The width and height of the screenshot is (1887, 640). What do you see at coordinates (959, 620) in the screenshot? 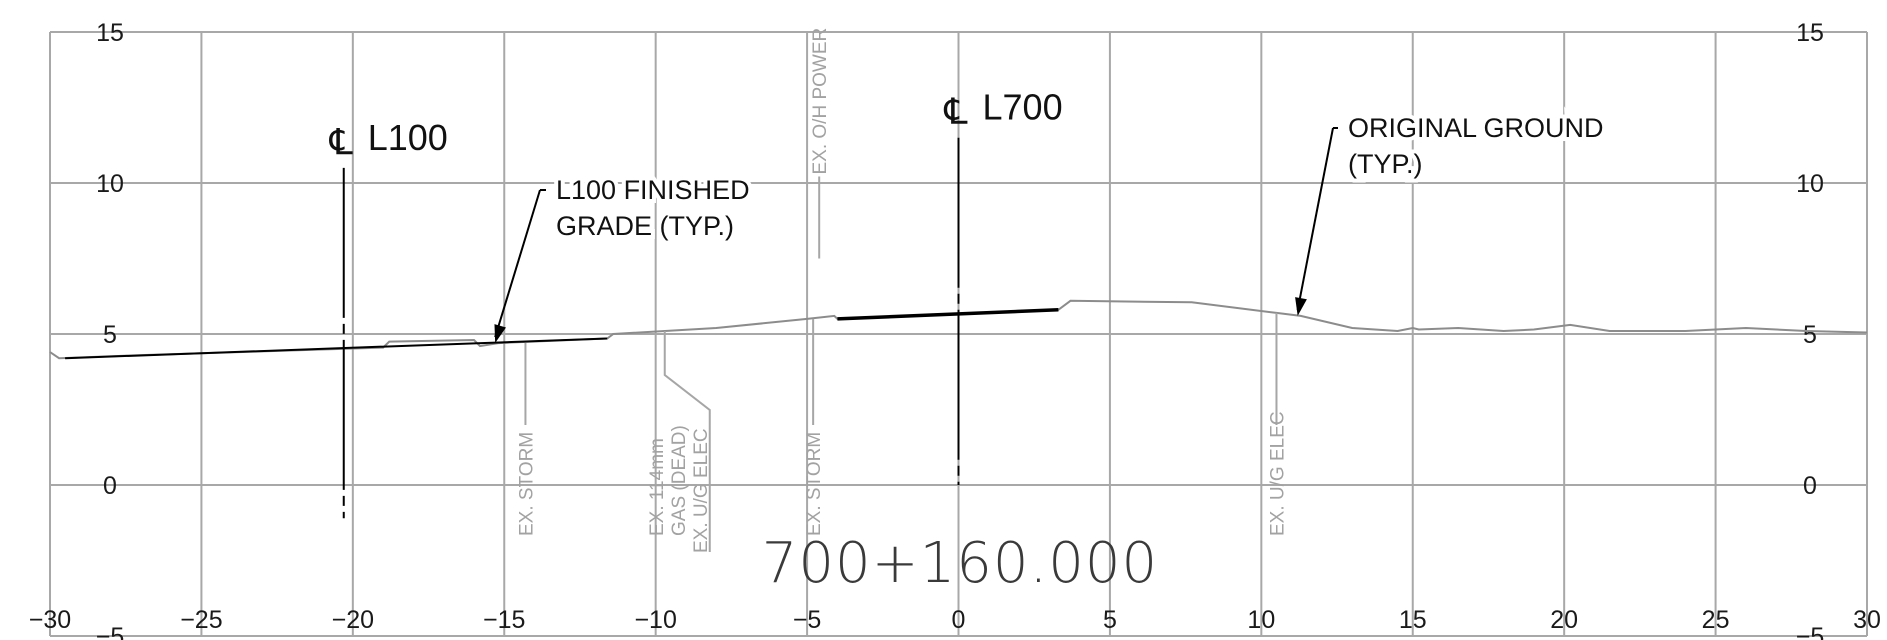
I see `x-tick-label: 0` at bounding box center [959, 620].